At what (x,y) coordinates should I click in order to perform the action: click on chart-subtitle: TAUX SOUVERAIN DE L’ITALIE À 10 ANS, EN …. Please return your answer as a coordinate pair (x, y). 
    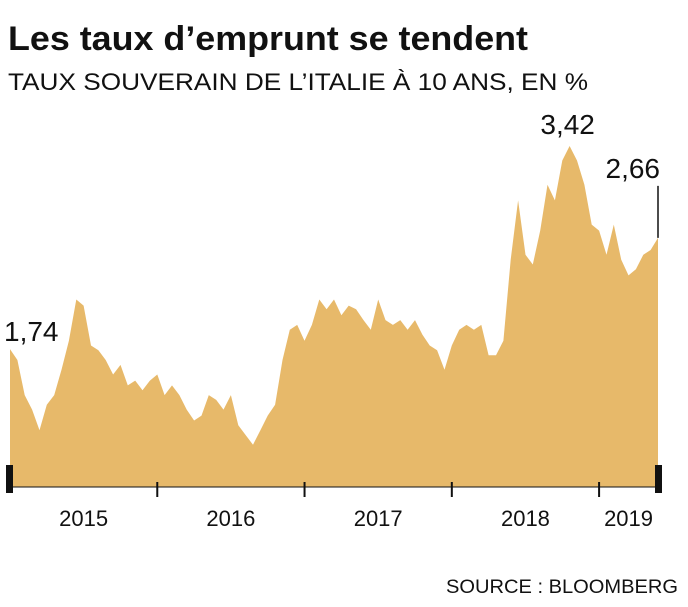
    Looking at the image, I should click on (298, 82).